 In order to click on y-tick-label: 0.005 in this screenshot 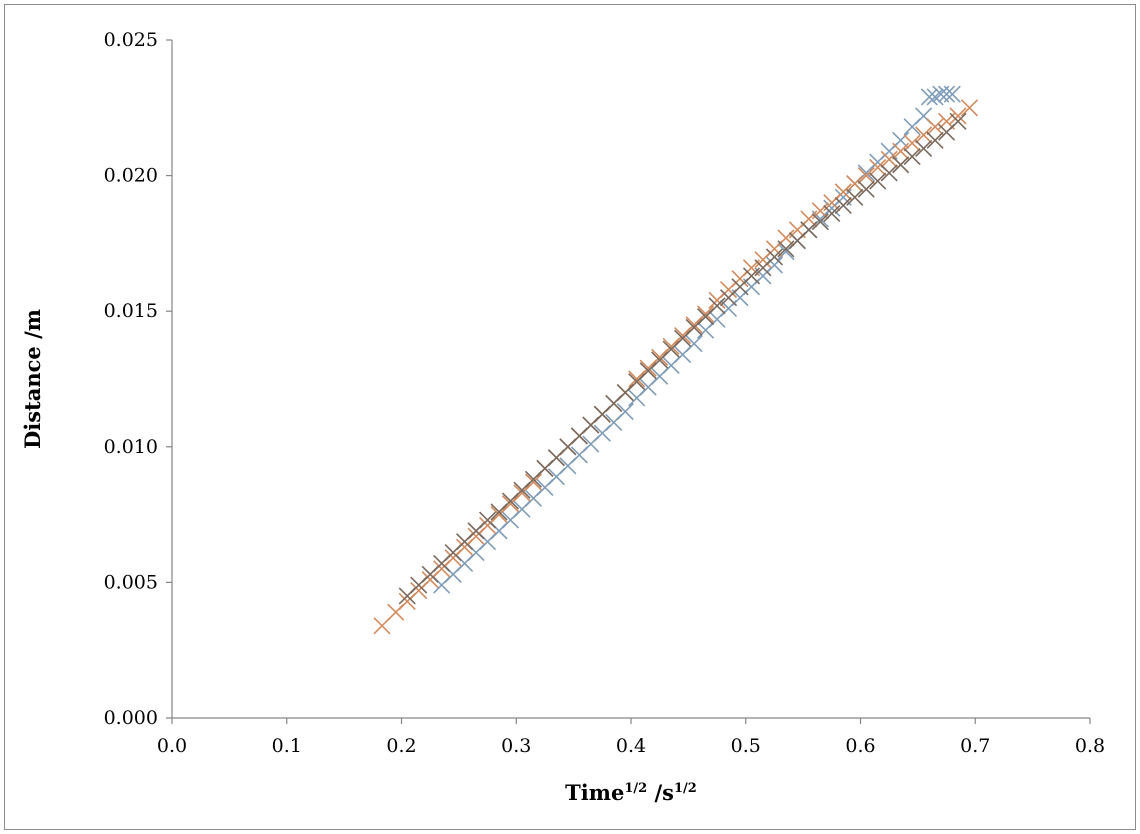, I will do `click(131, 582)`.